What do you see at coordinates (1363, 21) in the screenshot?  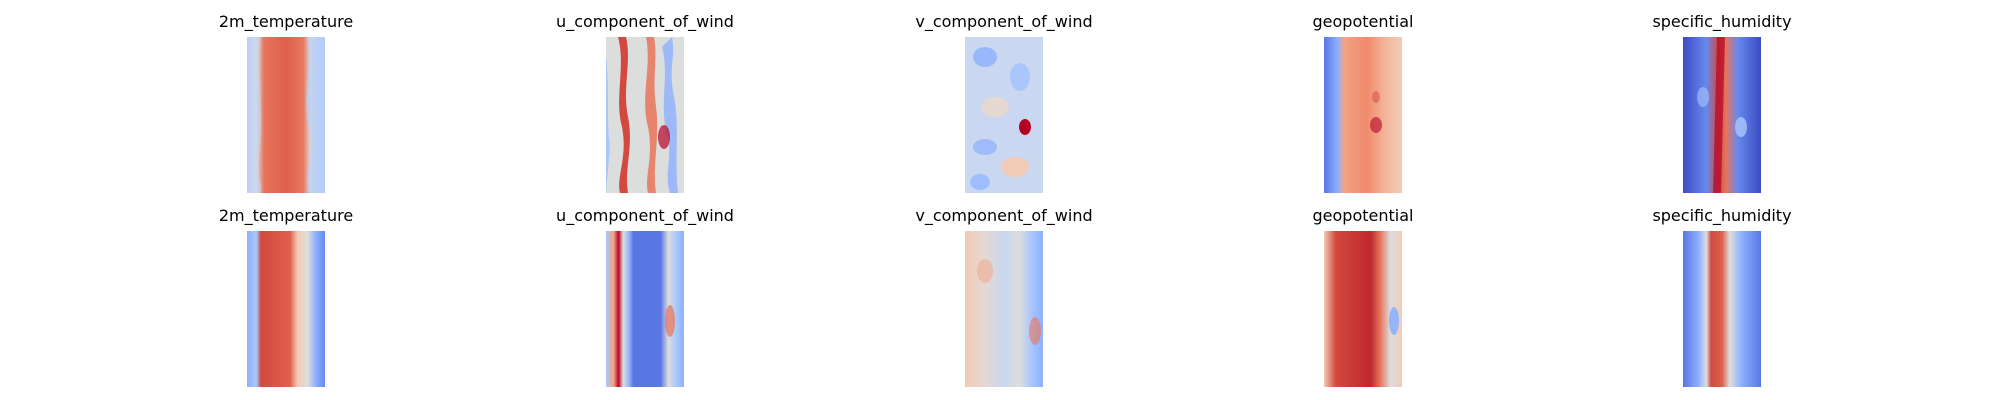 I see `panel-title-r1-c4: geopotential` at bounding box center [1363, 21].